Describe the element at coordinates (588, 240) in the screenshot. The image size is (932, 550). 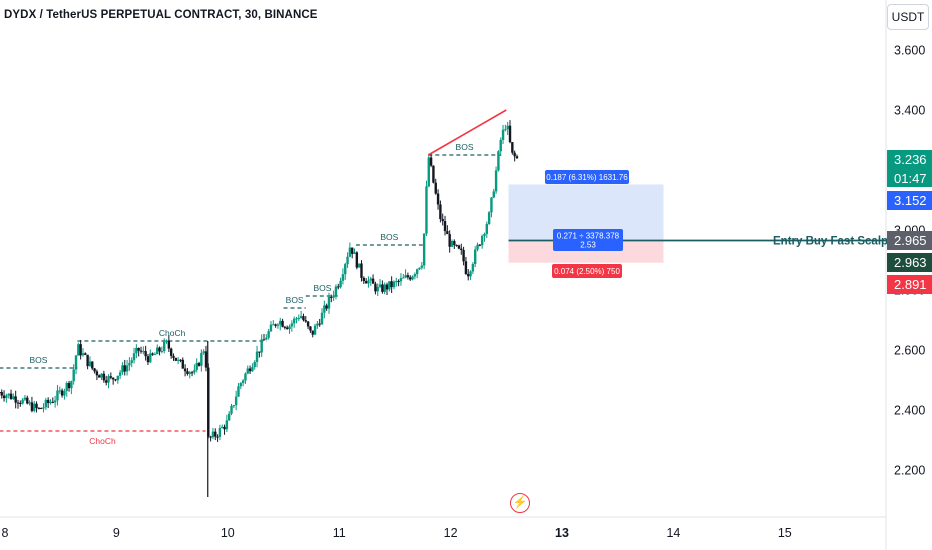
I see `entry-stats-label-bg` at that location.